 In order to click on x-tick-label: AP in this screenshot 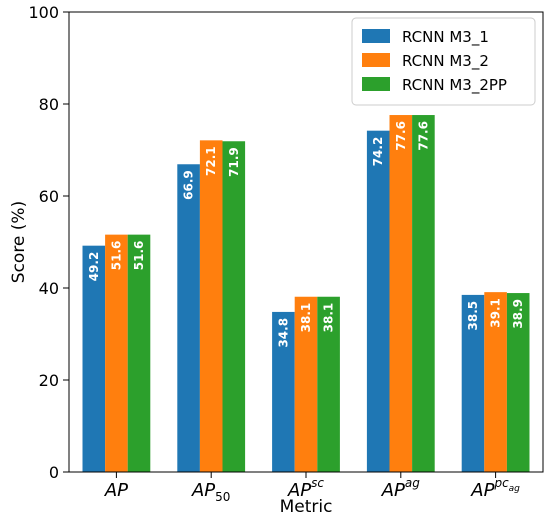, I will do `click(116, 490)`.